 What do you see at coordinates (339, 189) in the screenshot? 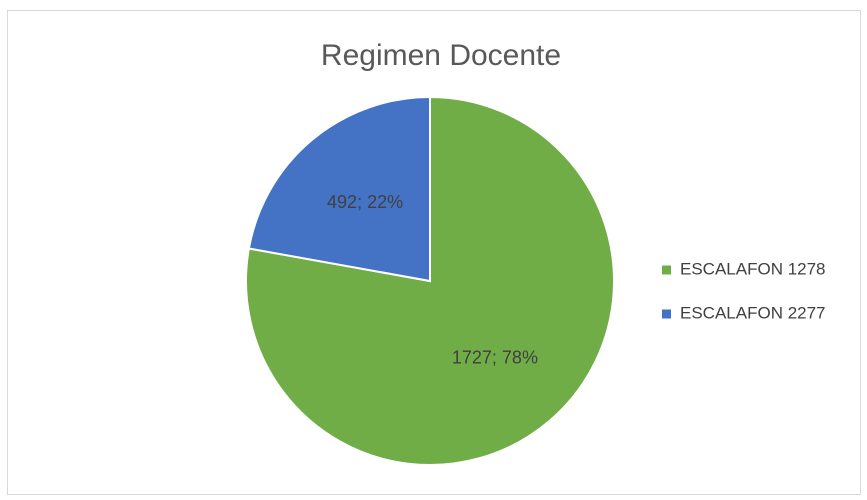
I see `pie-slice` at bounding box center [339, 189].